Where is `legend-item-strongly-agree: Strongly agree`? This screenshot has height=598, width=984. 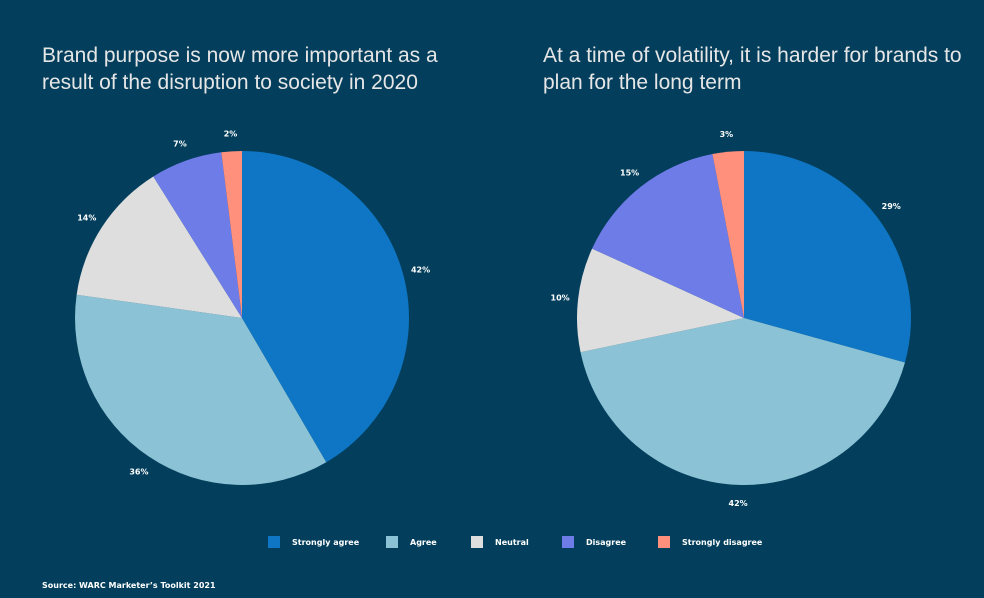 legend-item-strongly-agree: Strongly agree is located at coordinates (313, 542).